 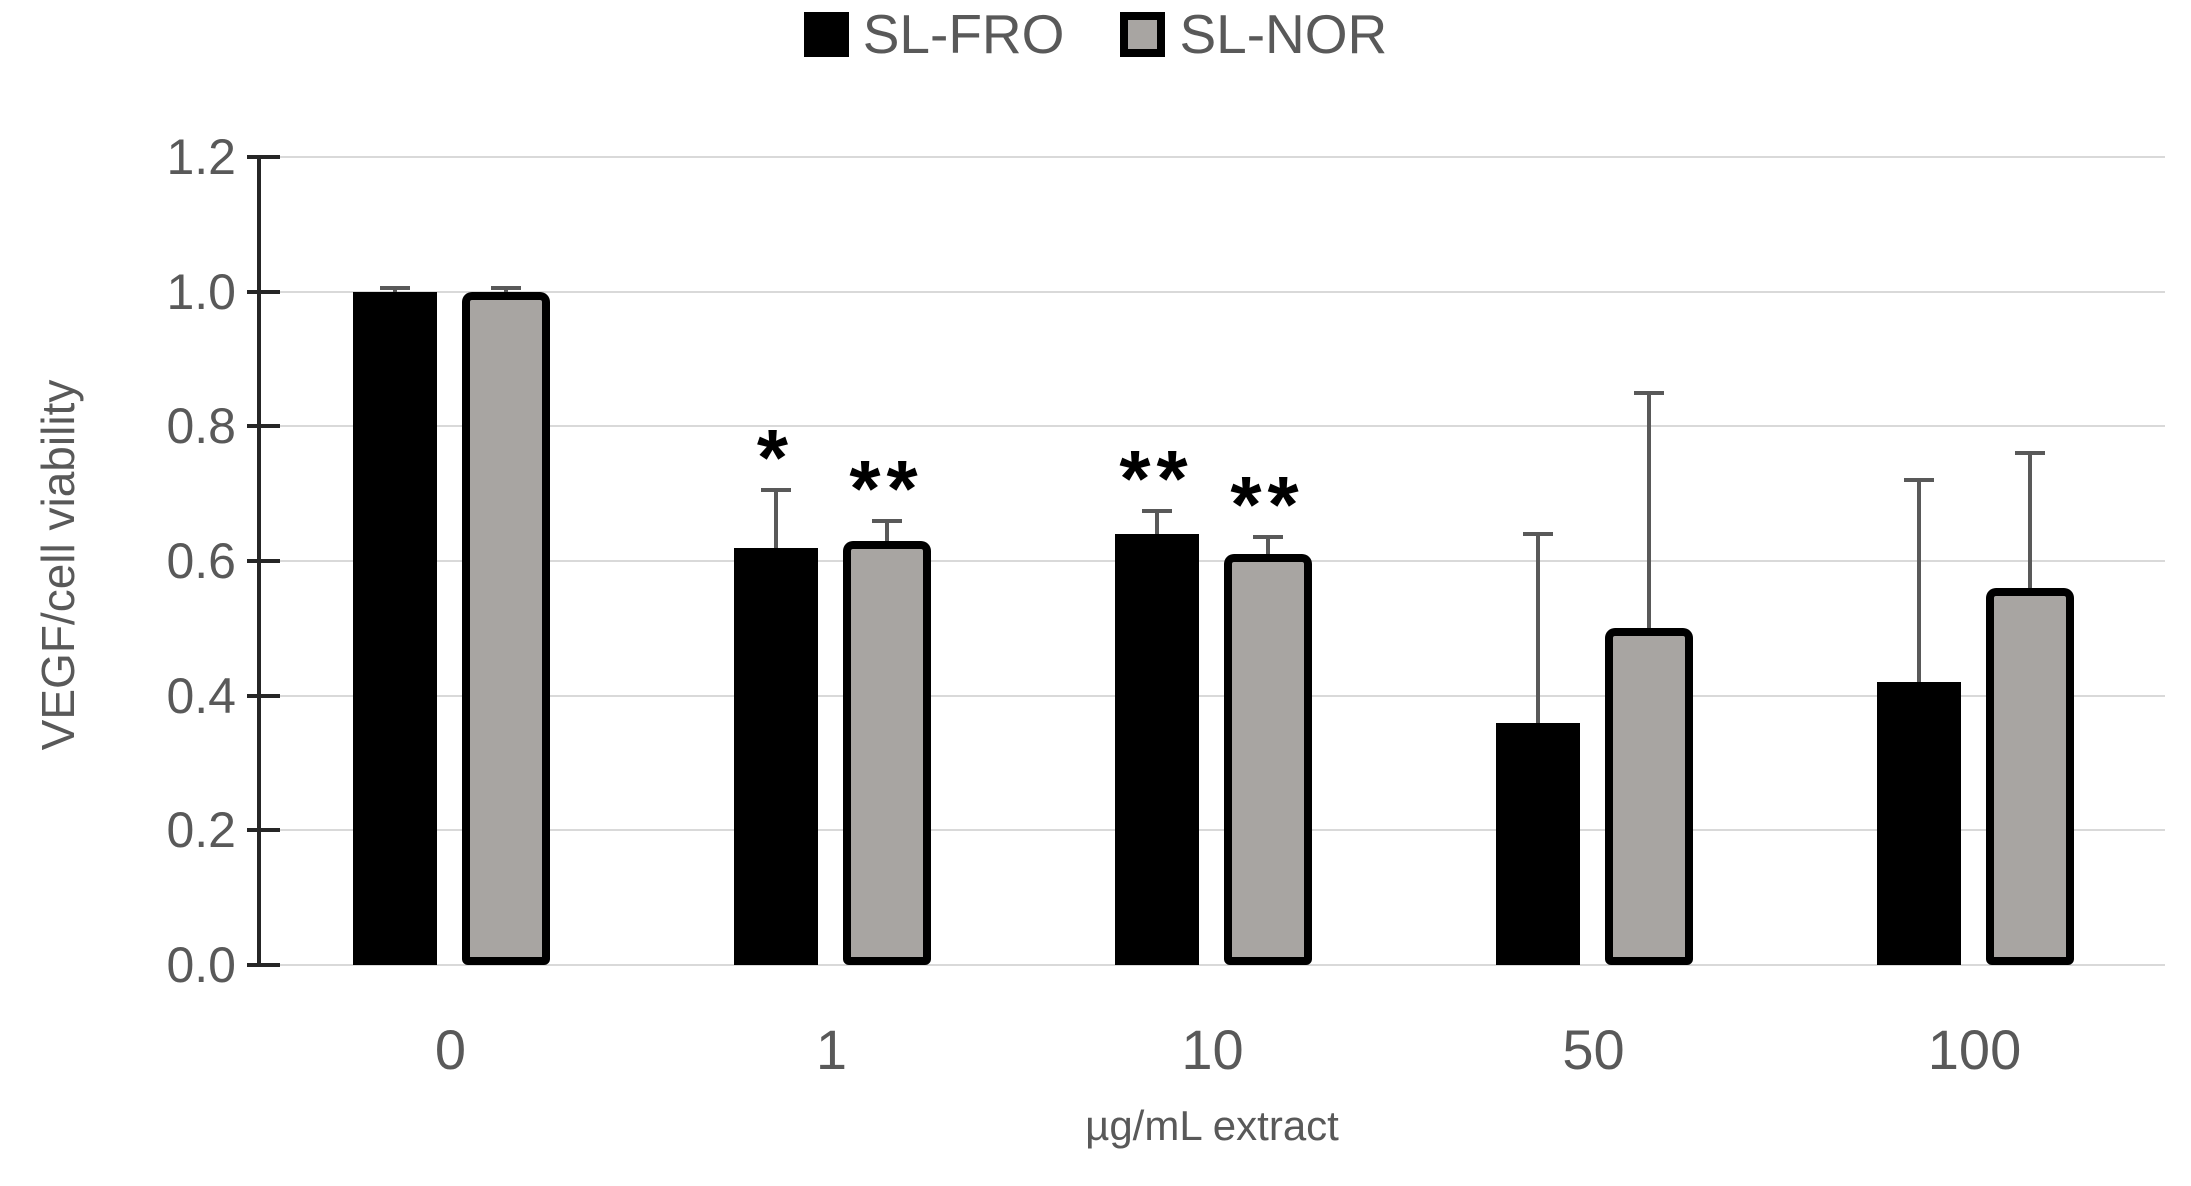 I want to click on x-tick-label-0: 0, so click(x=450, y=1049).